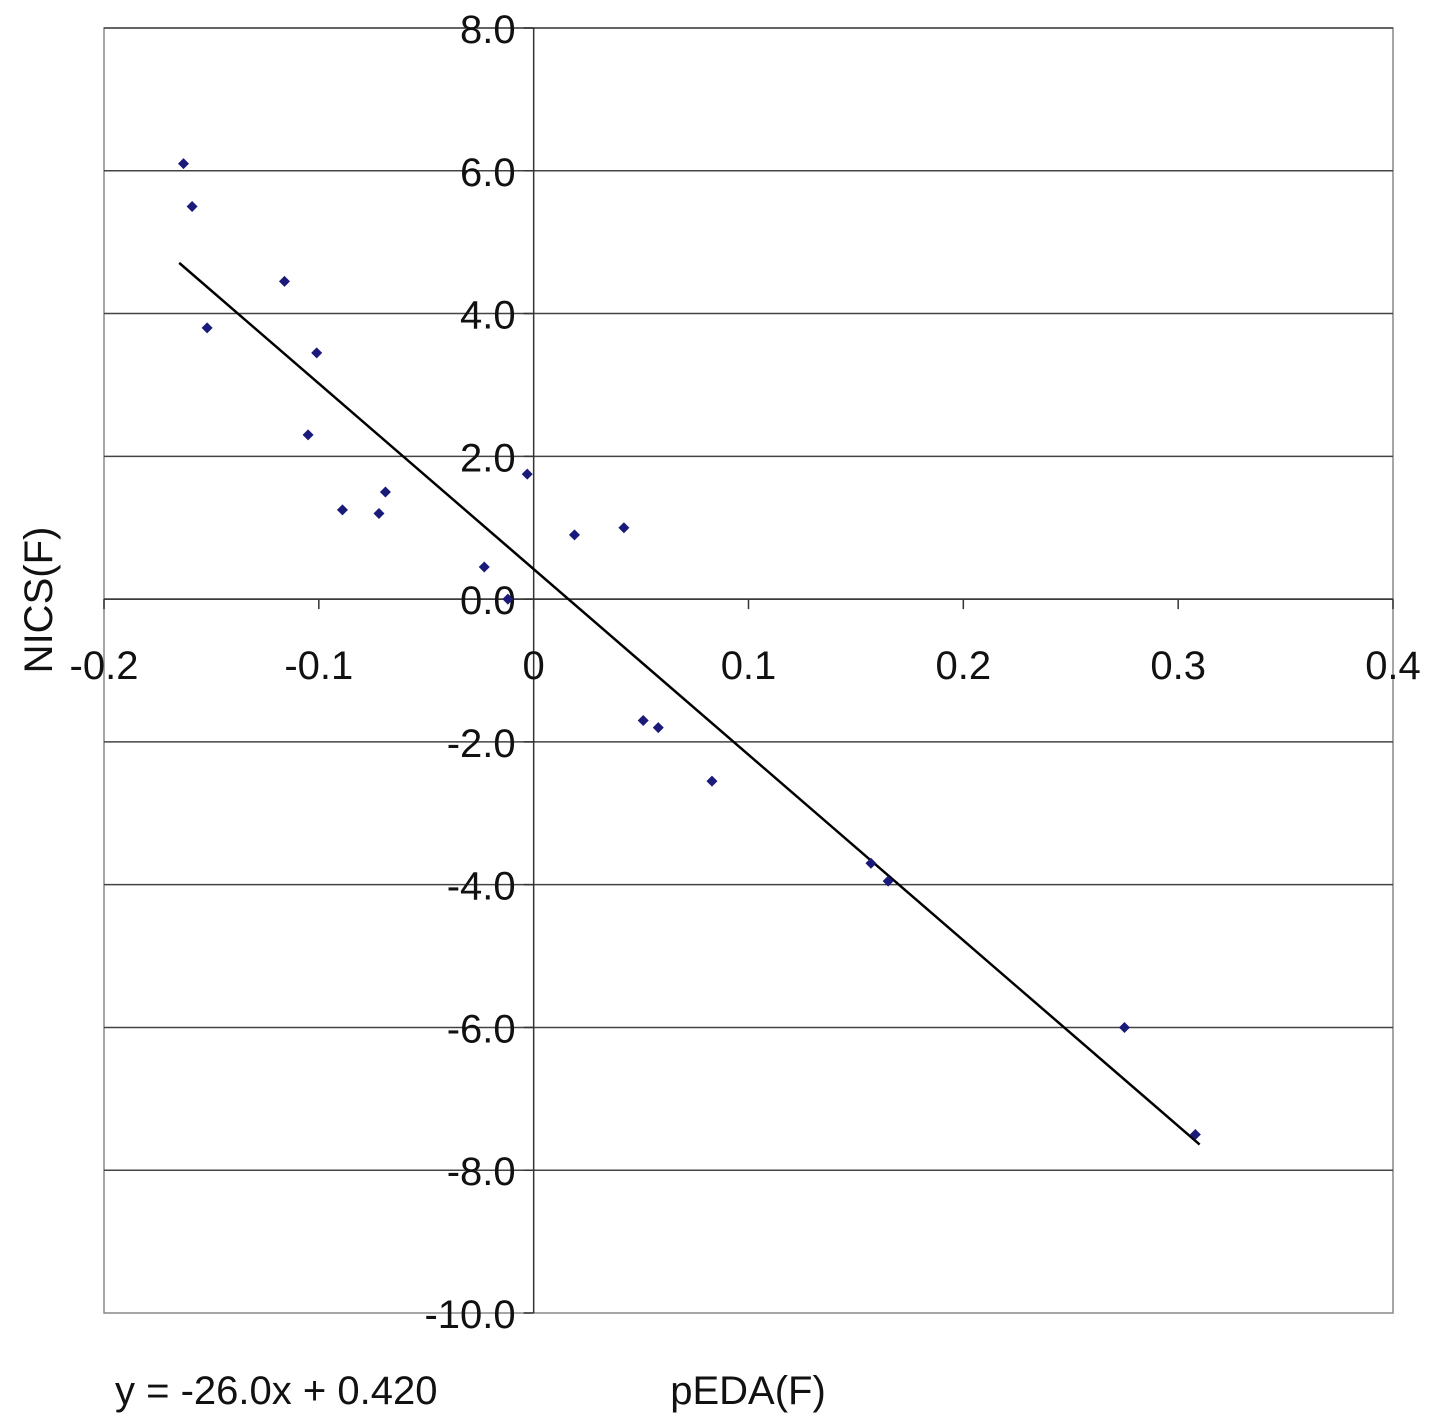  What do you see at coordinates (481, 1029) in the screenshot?
I see `y-tick-label-7: -6.0` at bounding box center [481, 1029].